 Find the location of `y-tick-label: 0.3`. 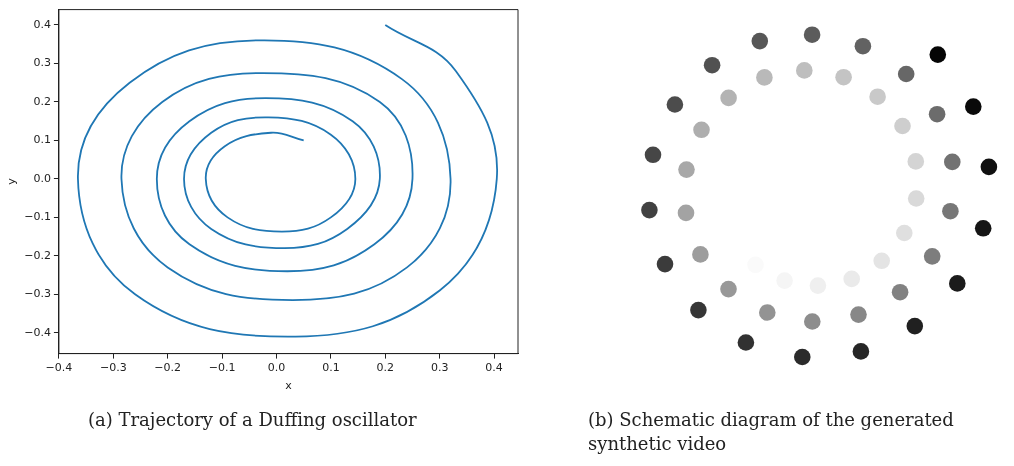

y-tick-label: 0.3 is located at coordinates (42, 63).